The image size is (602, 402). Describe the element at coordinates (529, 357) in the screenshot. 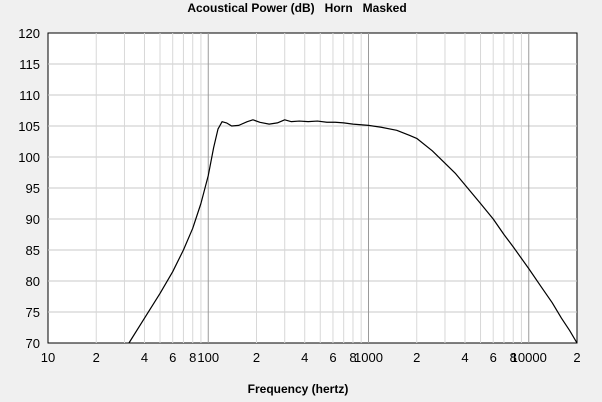

I see `x-tick-label: 10000` at that location.